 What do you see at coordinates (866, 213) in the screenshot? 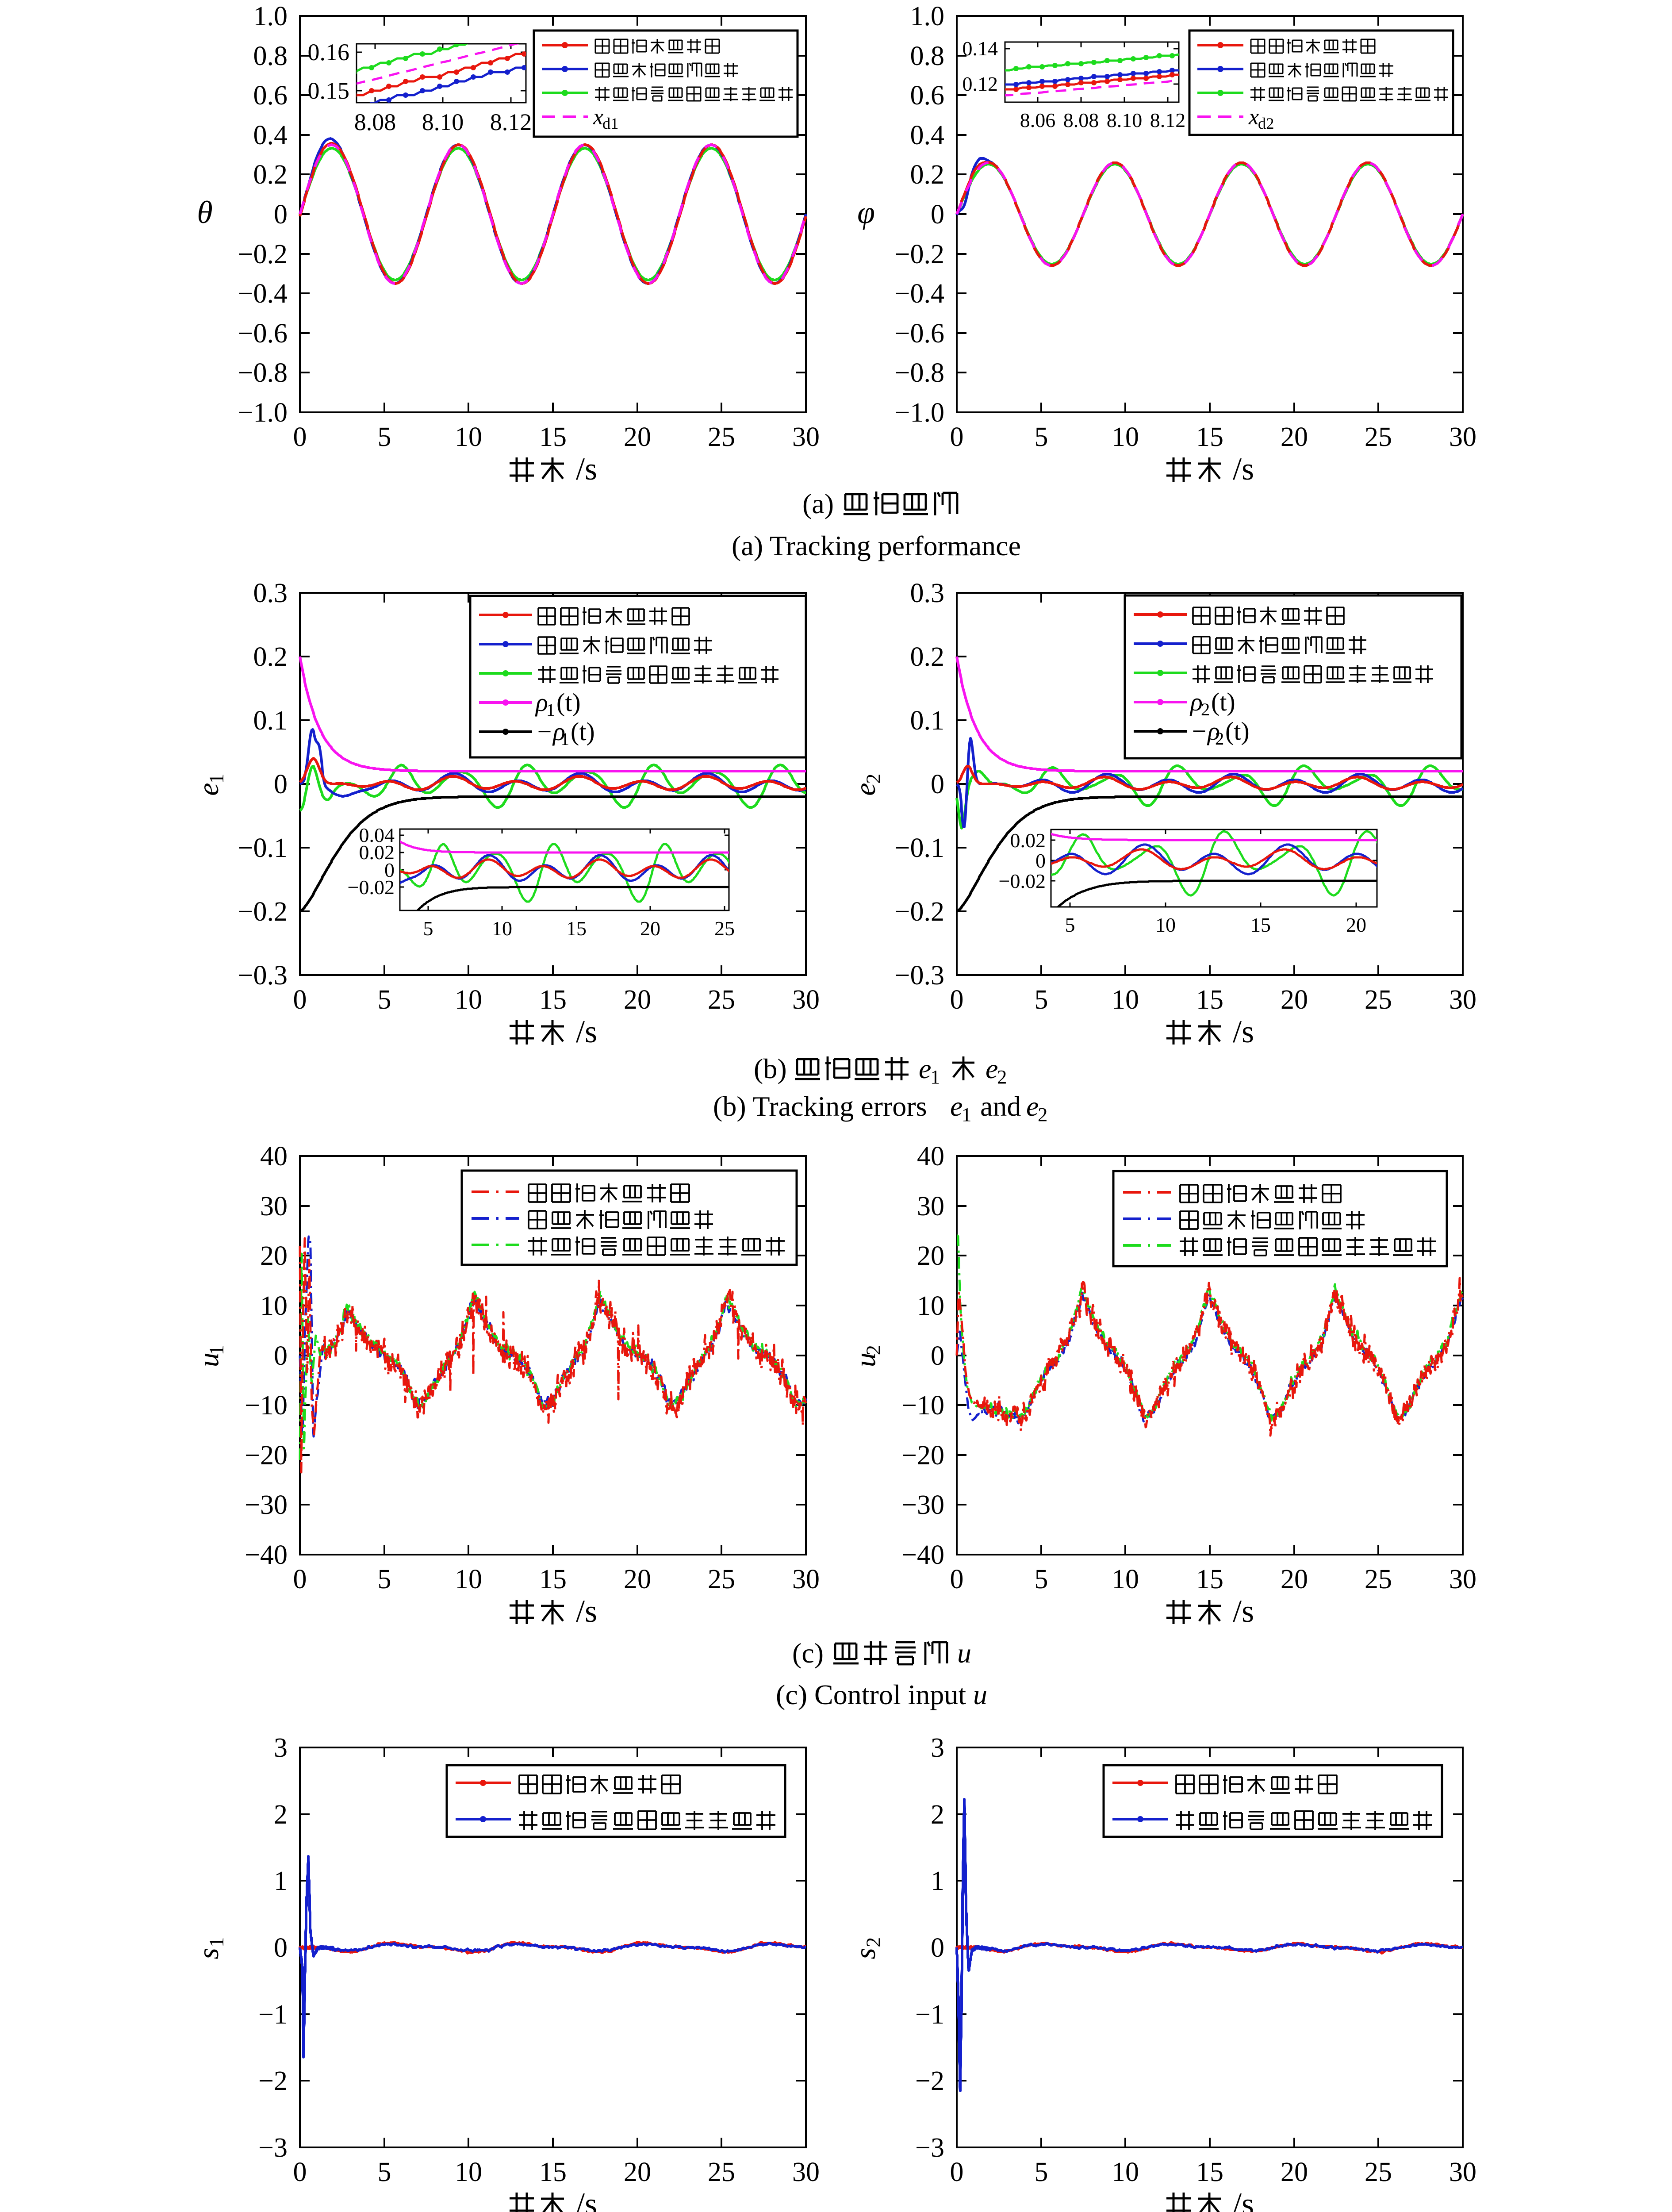
I see `svg-text: φ` at bounding box center [866, 213].